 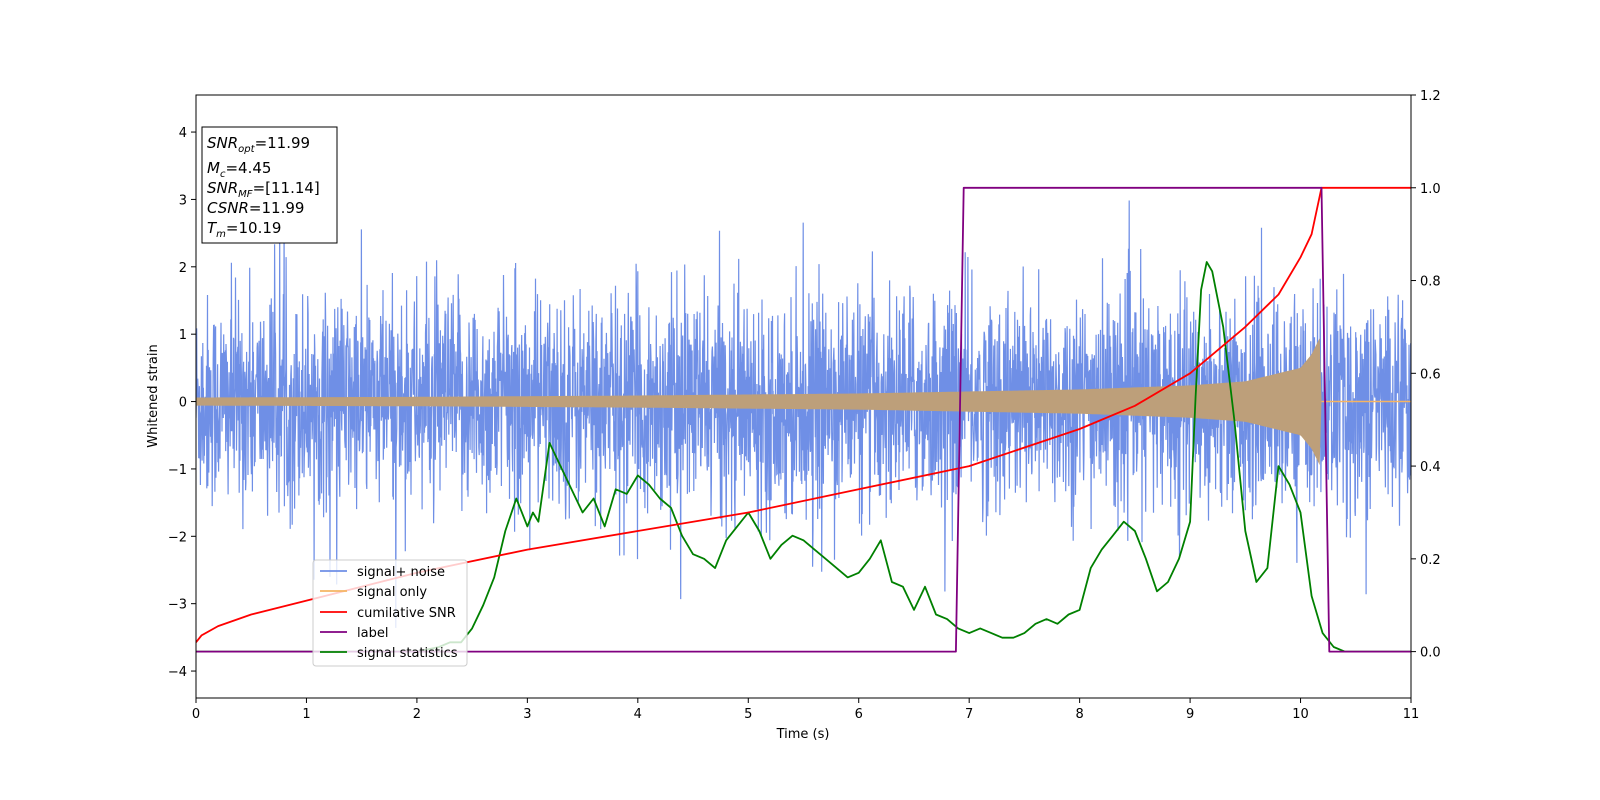 What do you see at coordinates (407, 653) in the screenshot?
I see `legend-label-stat: signal statistics` at bounding box center [407, 653].